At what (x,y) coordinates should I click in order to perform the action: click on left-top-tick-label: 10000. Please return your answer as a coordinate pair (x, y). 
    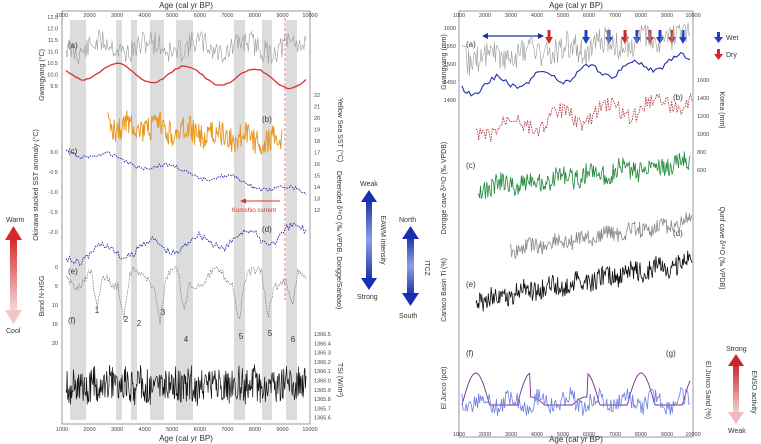
    Looking at the image, I should click on (309, 16).